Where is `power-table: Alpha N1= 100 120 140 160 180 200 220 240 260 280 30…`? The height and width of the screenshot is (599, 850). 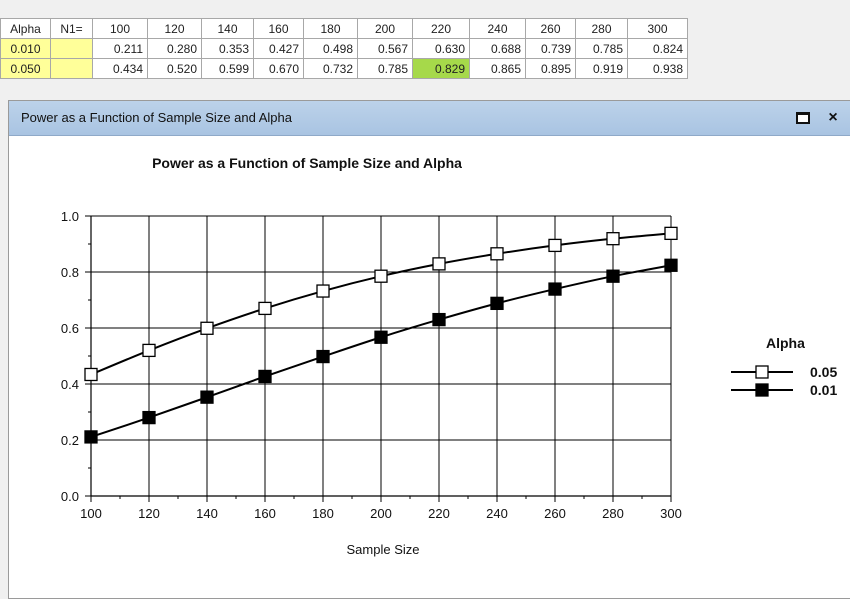
power-table: Alpha N1= 100 120 140 160 180 200 220 240 260 280 30… is located at coordinates (344, 48).